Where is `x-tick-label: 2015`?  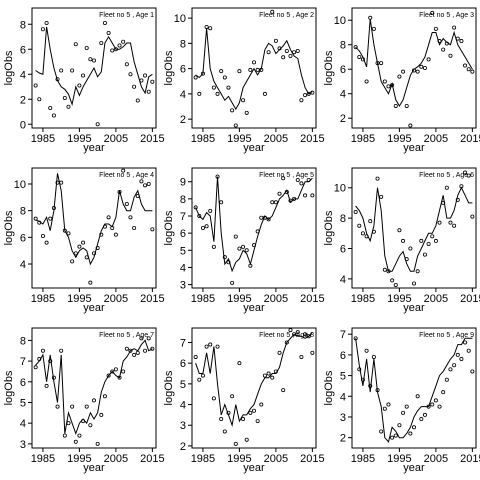 x-tick-label: 2015 is located at coordinates (152, 139).